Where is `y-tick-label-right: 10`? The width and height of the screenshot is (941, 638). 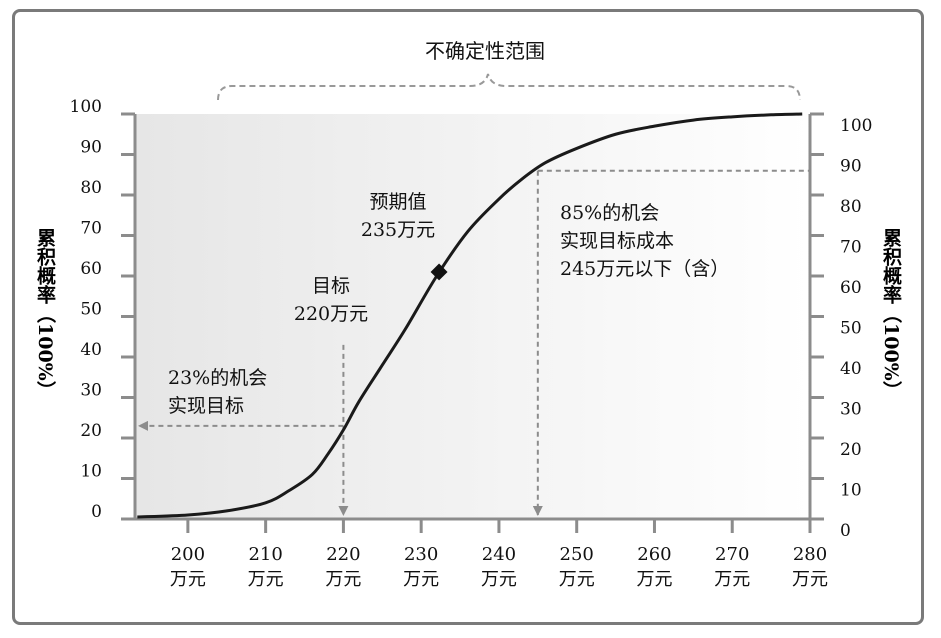 y-tick-label-right: 10 is located at coordinates (851, 491).